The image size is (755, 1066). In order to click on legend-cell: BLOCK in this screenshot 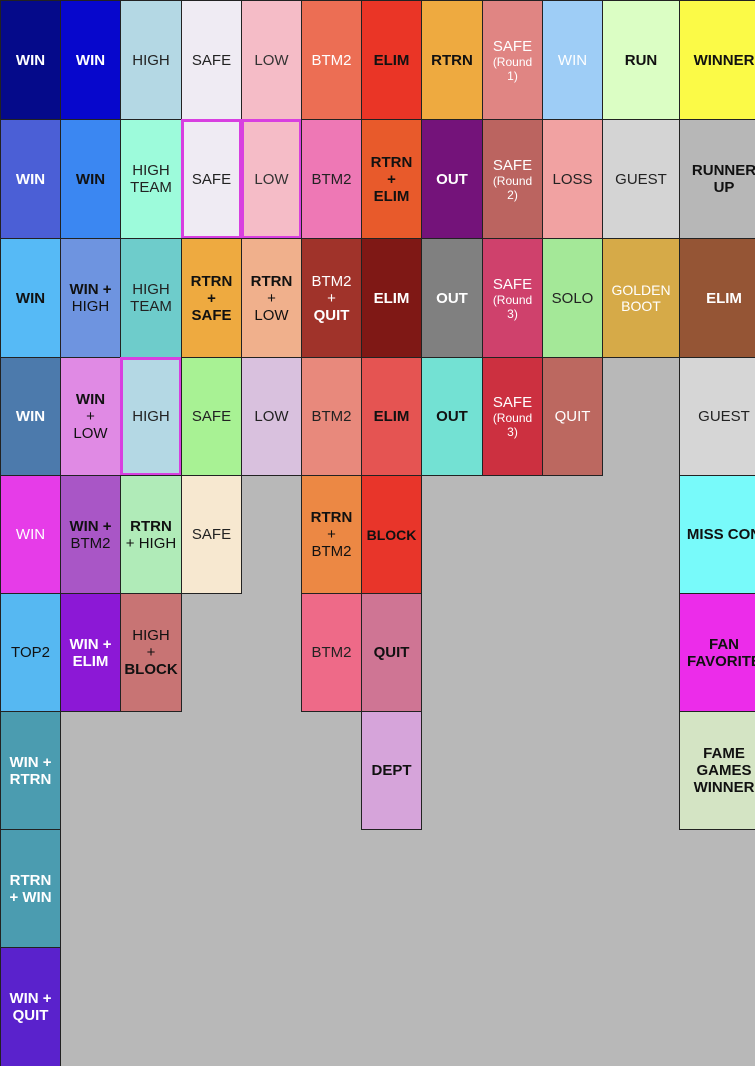, I will do `click(391, 534)`.